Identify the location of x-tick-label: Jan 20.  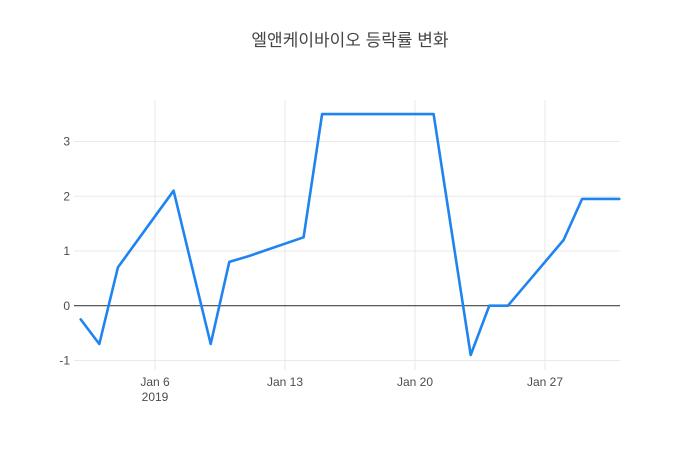
(415, 382).